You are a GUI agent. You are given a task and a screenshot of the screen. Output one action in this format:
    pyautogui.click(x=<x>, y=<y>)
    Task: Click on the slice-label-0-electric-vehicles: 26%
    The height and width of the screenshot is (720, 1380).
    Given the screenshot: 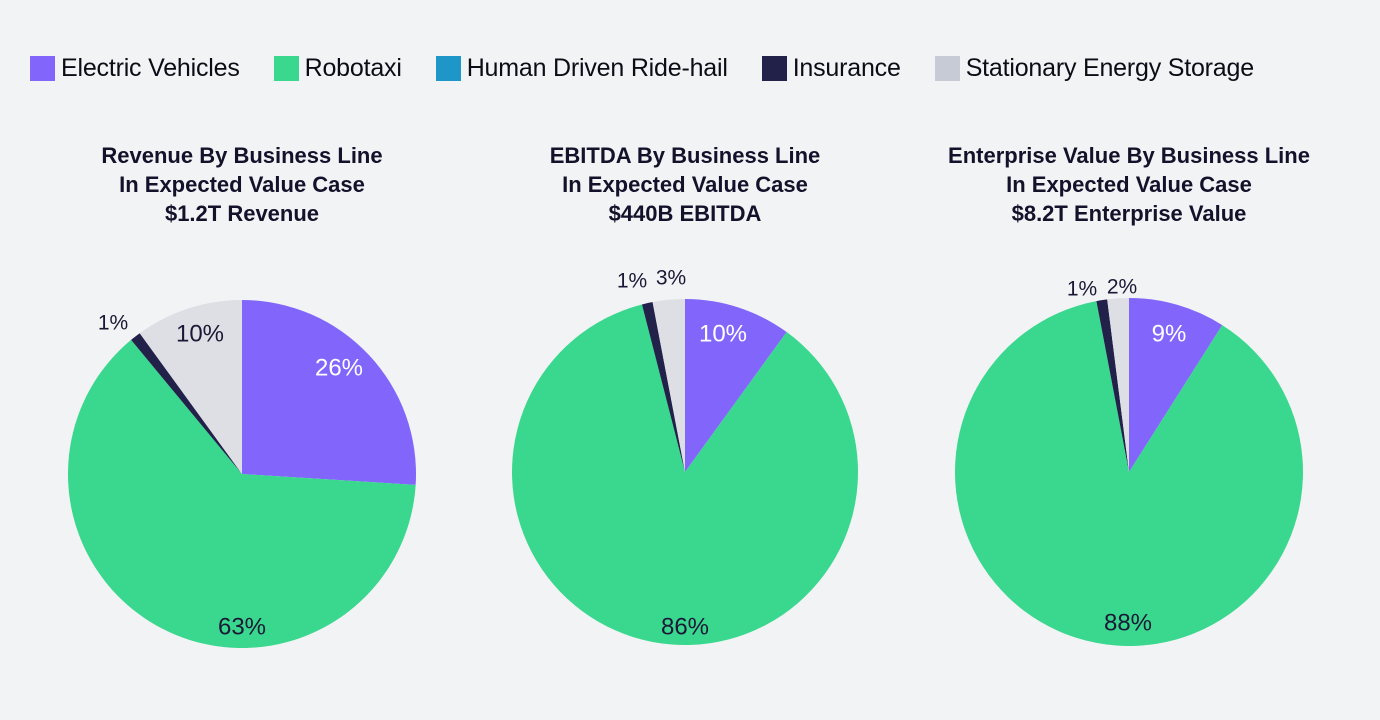 What is the action you would take?
    pyautogui.click(x=339, y=368)
    